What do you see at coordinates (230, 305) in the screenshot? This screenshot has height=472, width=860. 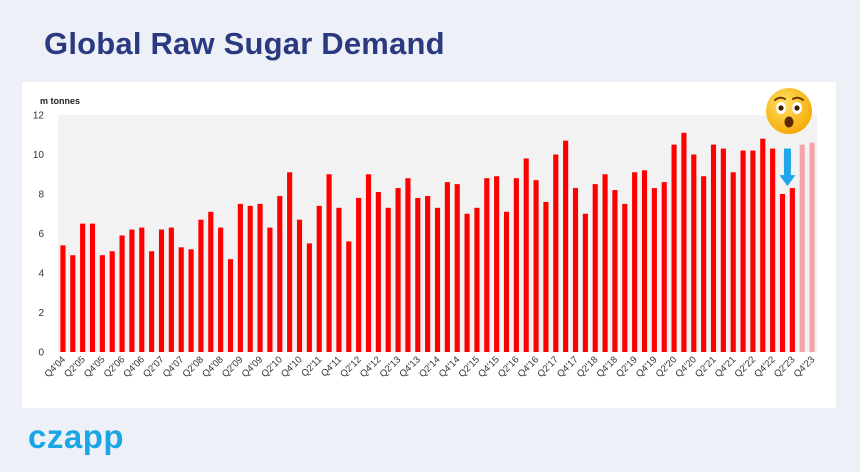 I see `bar-Q1'09` at bounding box center [230, 305].